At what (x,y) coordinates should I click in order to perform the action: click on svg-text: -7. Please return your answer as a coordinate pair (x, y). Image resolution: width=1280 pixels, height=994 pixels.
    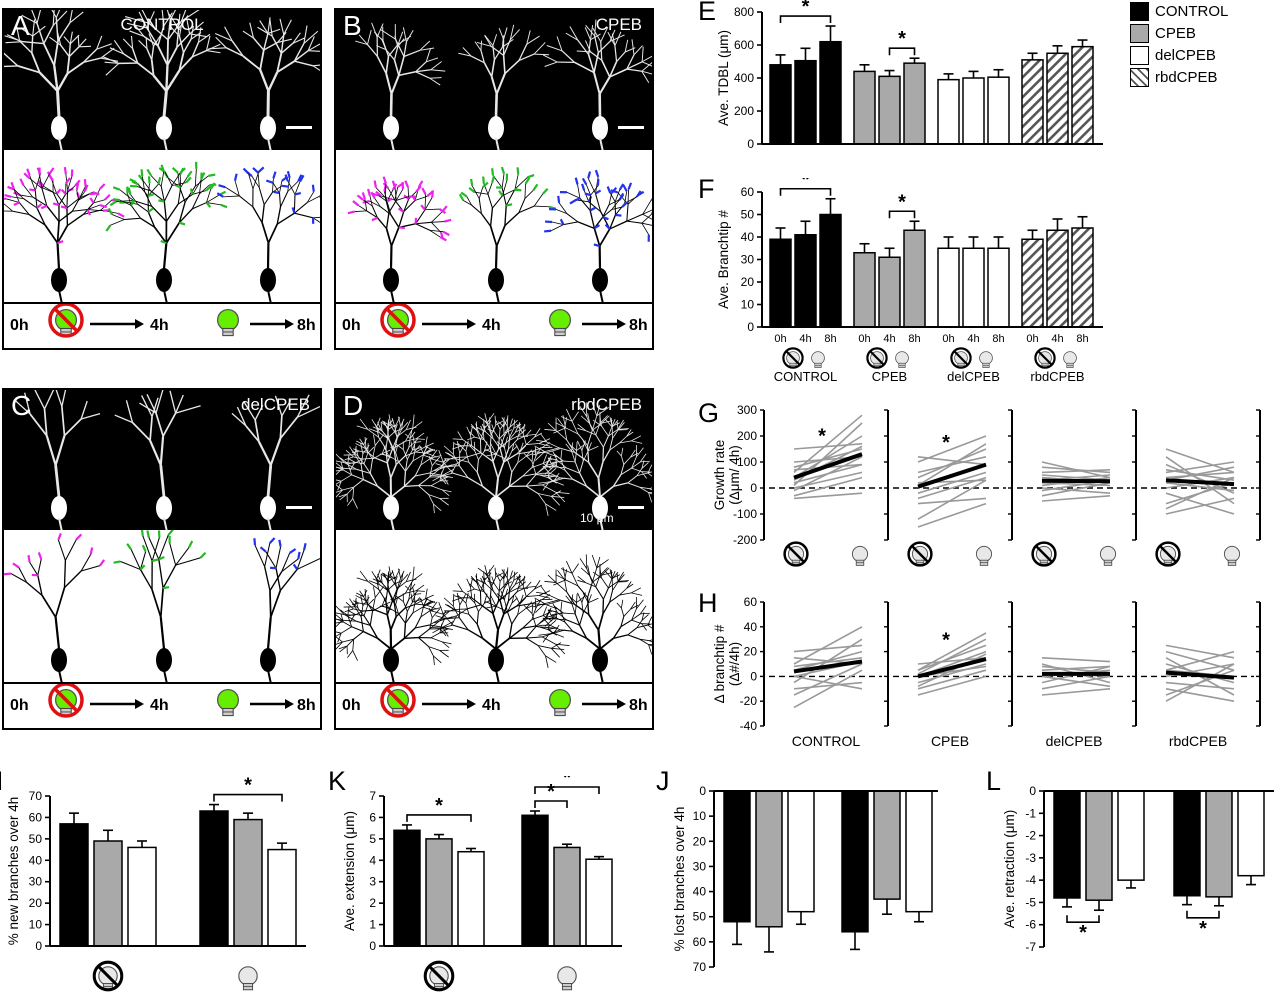
    Looking at the image, I should click on (1030, 947).